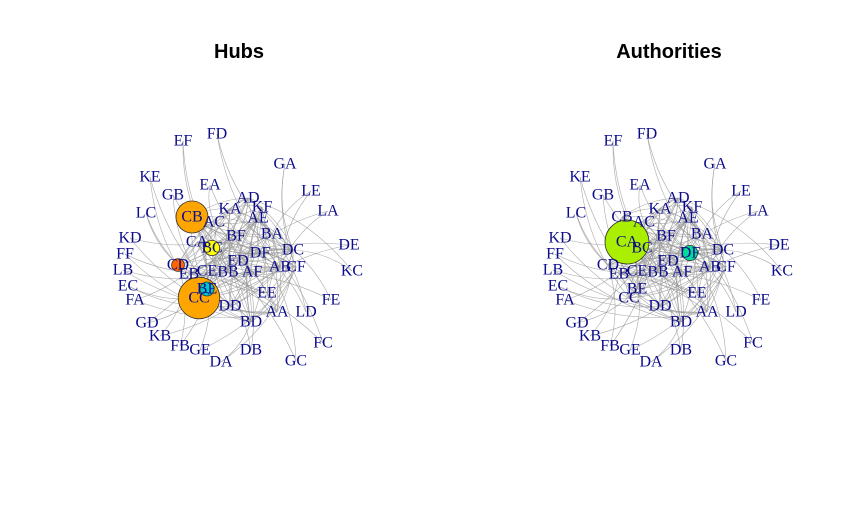  I want to click on node-label-kd: KD, so click(559, 238).